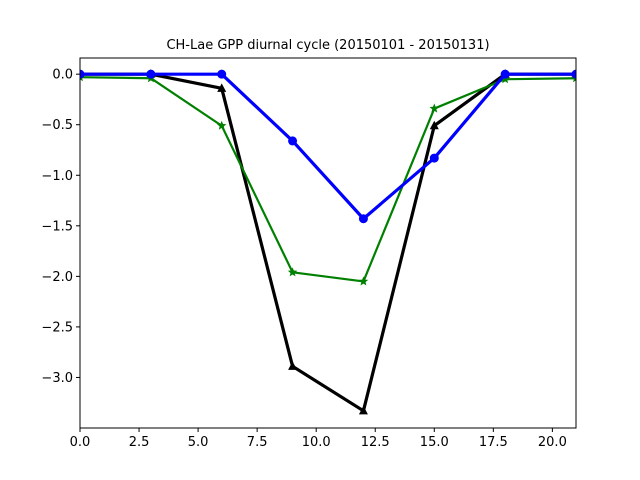  What do you see at coordinates (57, 327) in the screenshot?
I see `y-tick-label: −2.5` at bounding box center [57, 327].